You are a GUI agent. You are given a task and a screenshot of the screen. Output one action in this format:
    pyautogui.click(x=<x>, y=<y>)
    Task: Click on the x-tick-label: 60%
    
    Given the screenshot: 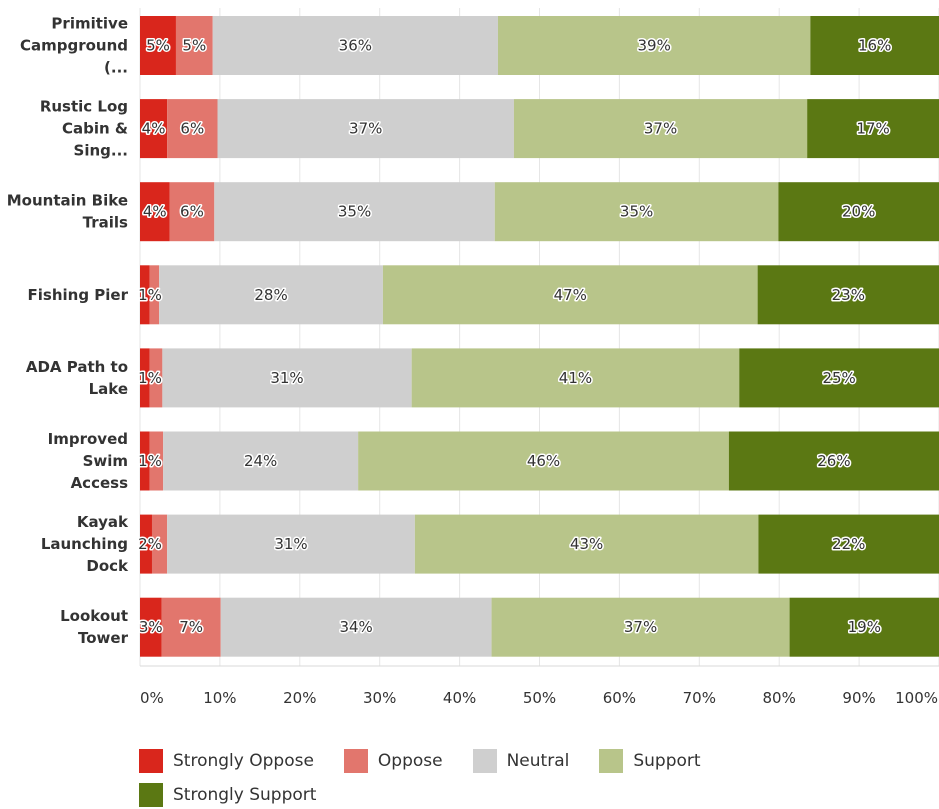 What is the action you would take?
    pyautogui.click(x=619, y=698)
    